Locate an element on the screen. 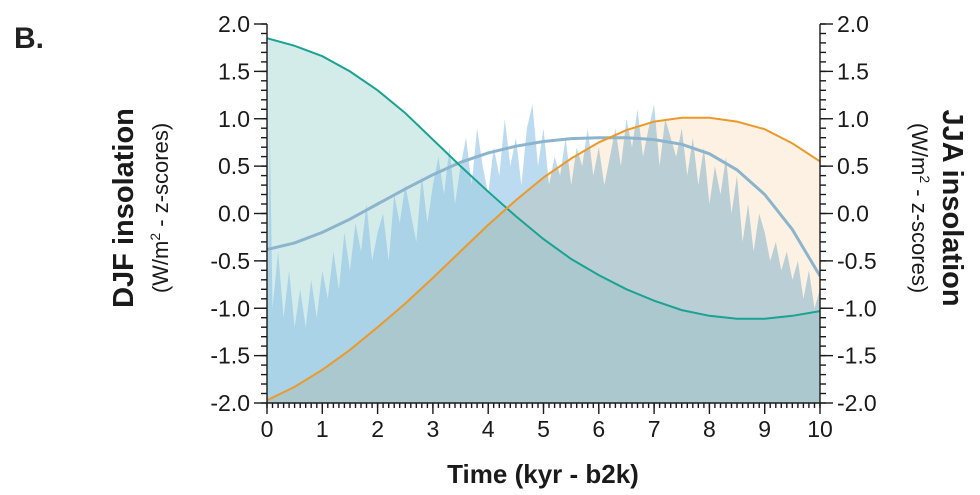  right-tick-label: -1.0 is located at coordinates (857, 308).